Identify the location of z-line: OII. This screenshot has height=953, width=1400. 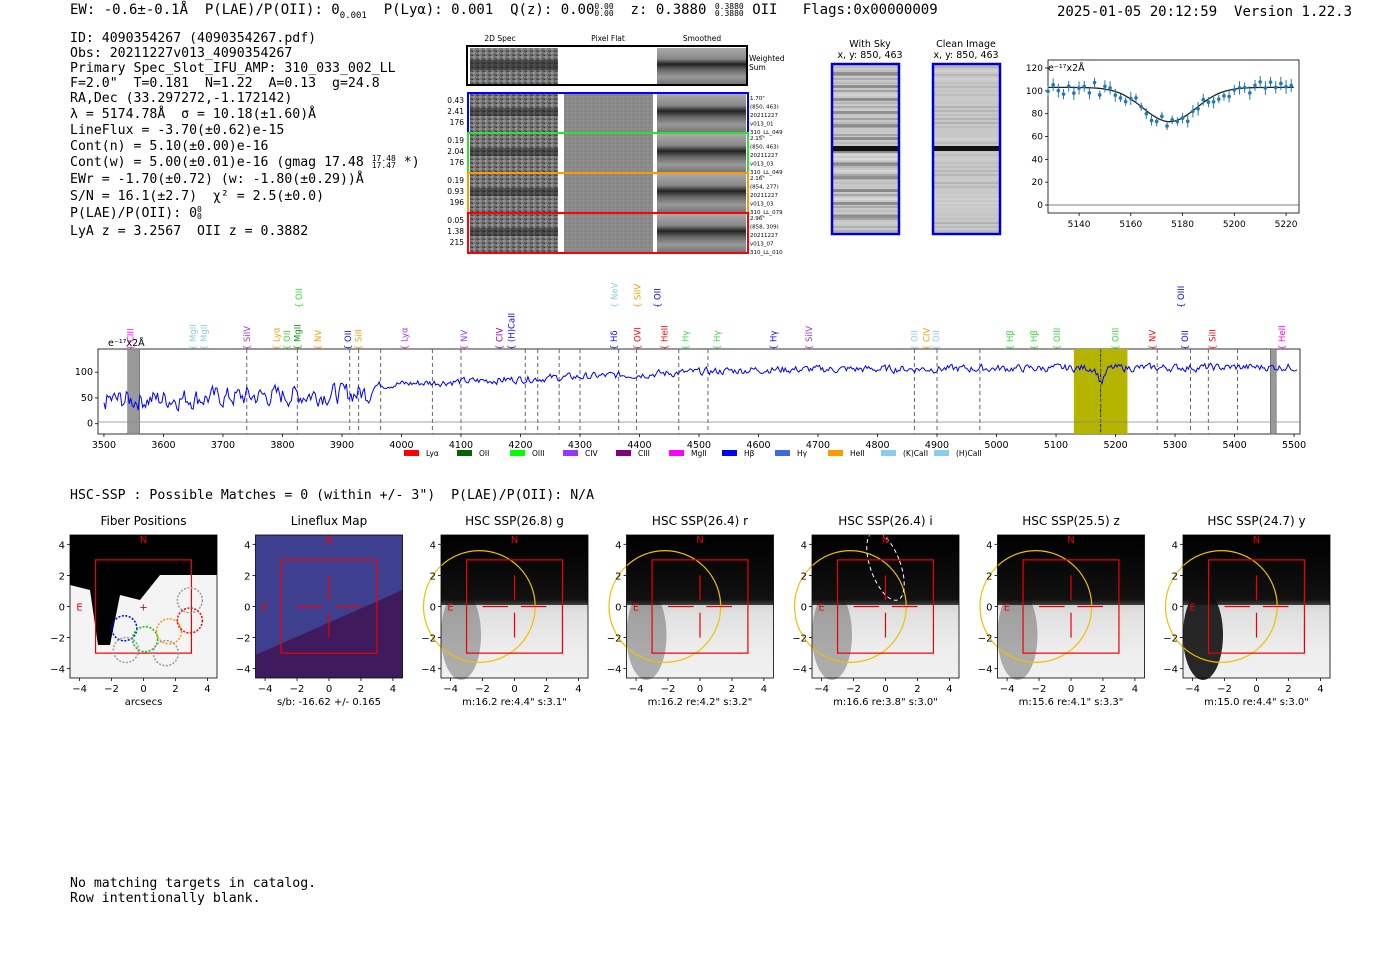
(765, 10).